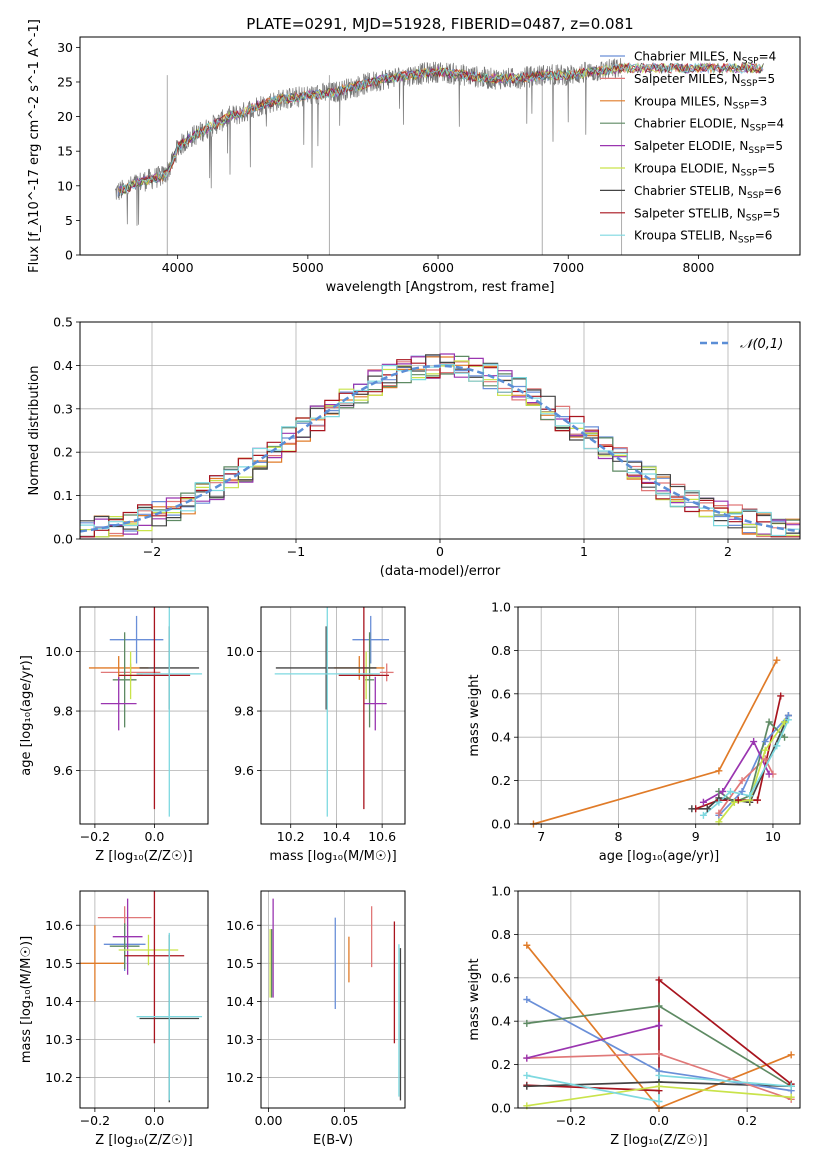  What do you see at coordinates (696, 836) in the screenshot?
I see `x-tick-label: 9` at bounding box center [696, 836].